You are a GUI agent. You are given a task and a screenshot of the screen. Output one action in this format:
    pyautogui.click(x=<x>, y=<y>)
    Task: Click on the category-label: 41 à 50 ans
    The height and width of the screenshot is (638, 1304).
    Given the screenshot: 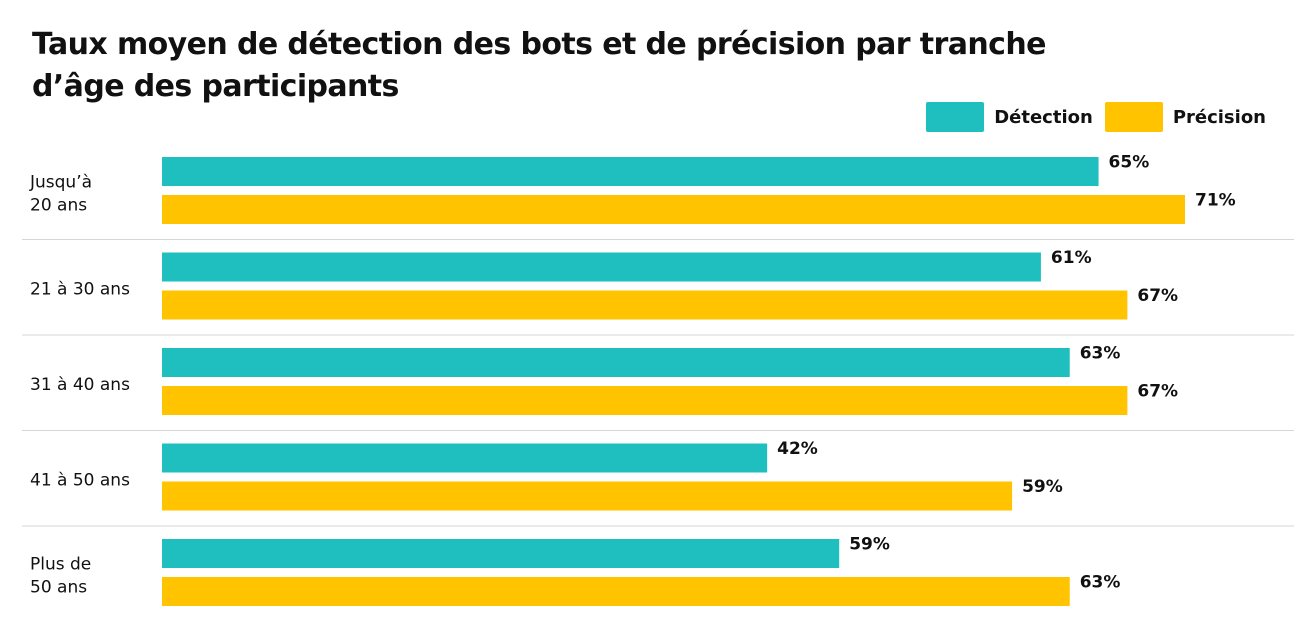 What is the action you would take?
    pyautogui.click(x=80, y=481)
    